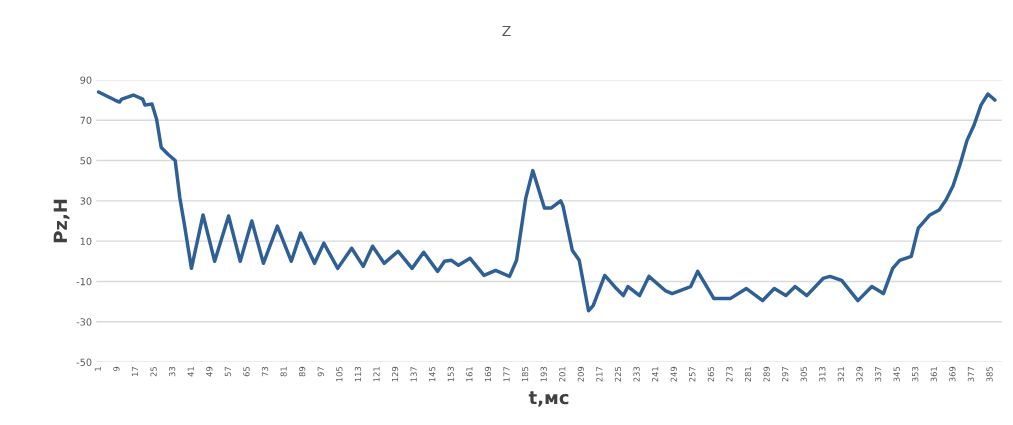 The image size is (1013, 425). I want to click on x-tick-label: 193, so click(543, 374).